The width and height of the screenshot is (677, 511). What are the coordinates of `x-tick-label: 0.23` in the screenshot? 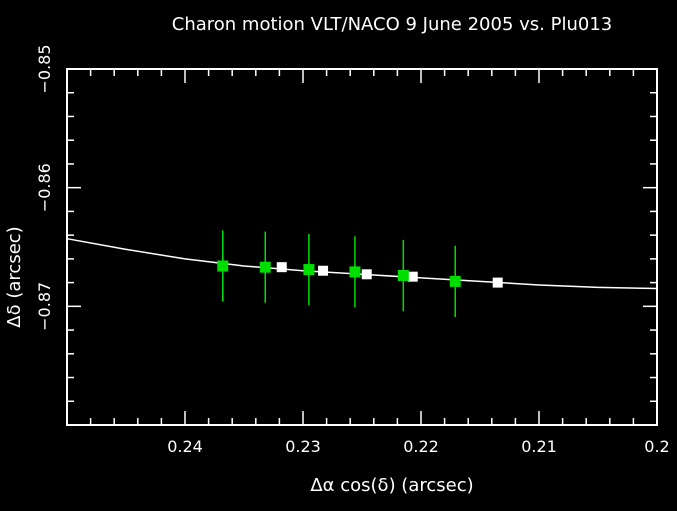 It's located at (303, 446).